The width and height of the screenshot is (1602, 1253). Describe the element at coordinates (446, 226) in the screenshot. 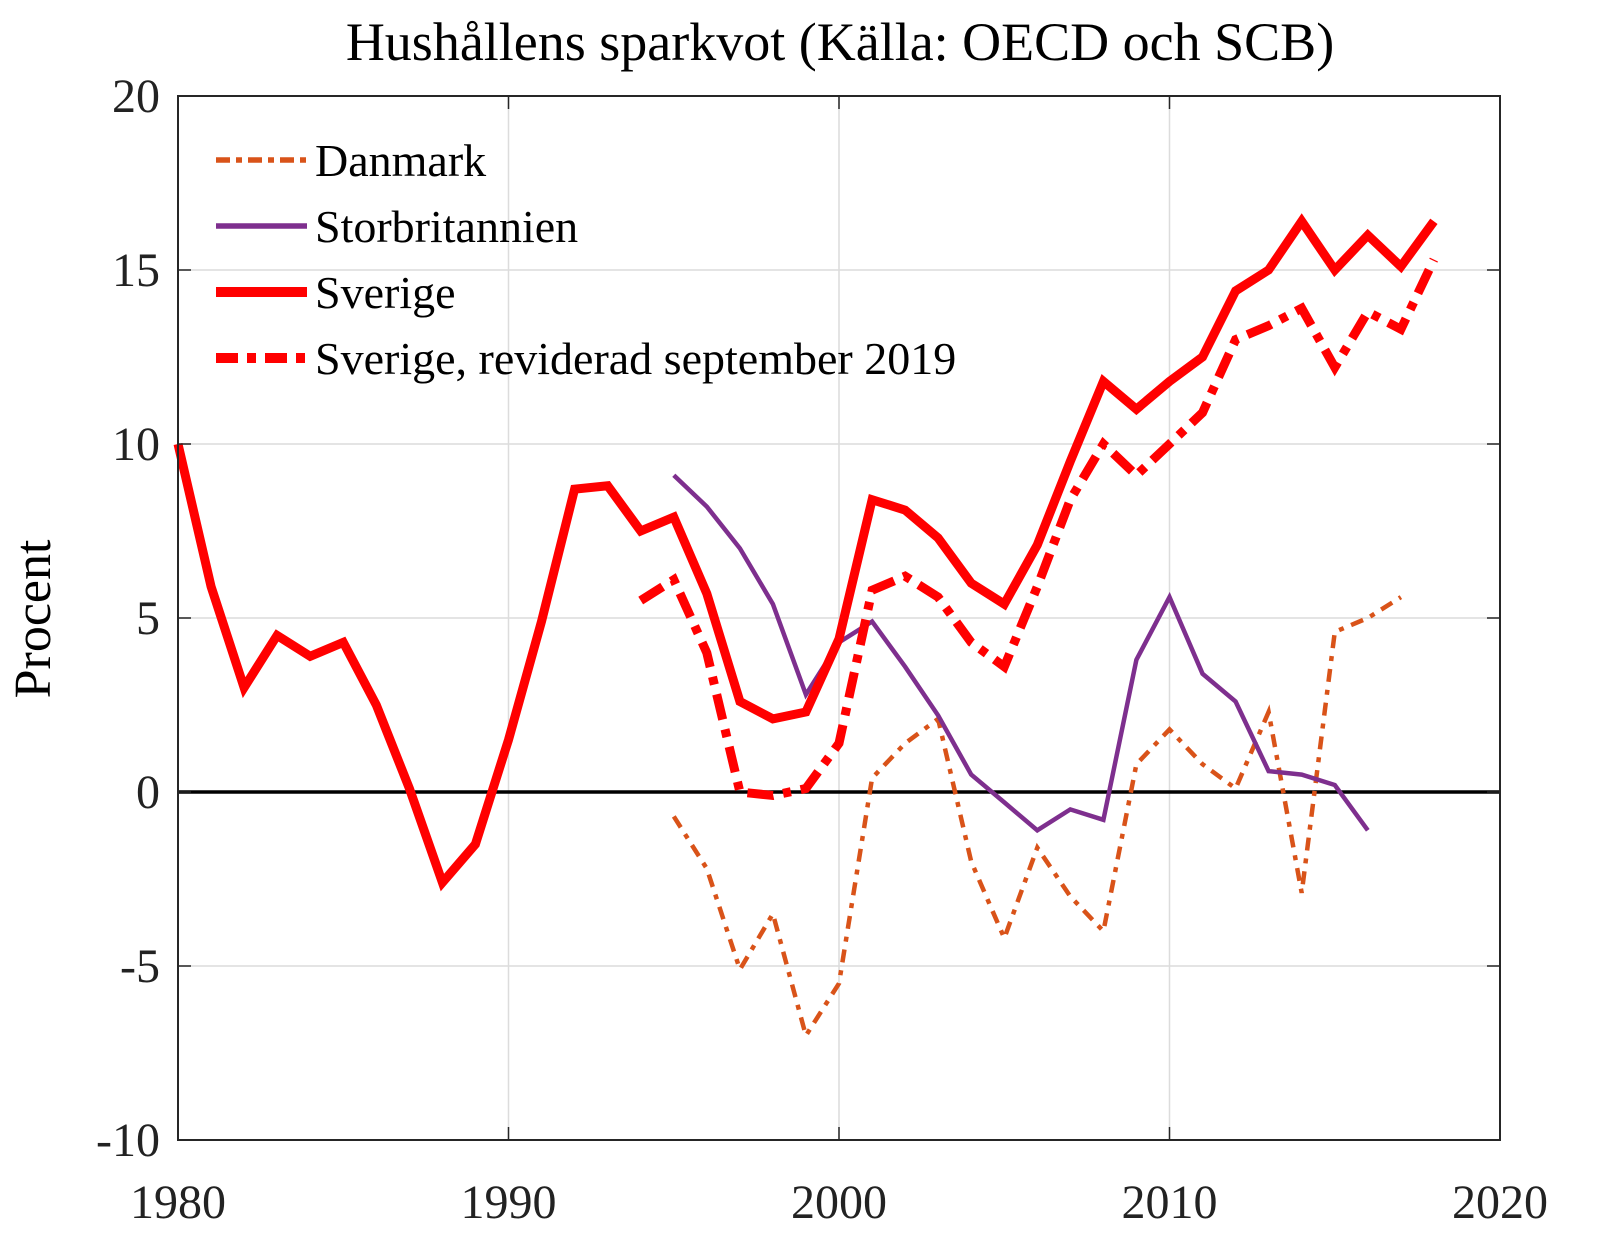

I see `legend-label: Storbritannien` at that location.